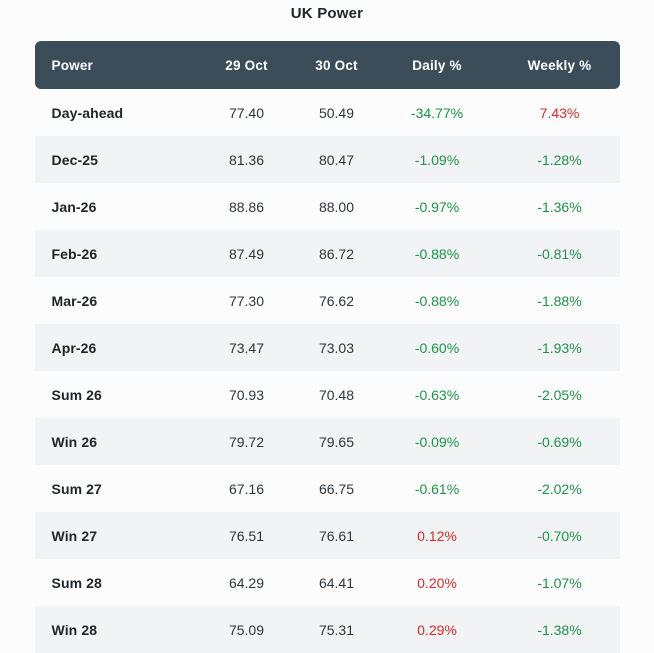 The width and height of the screenshot is (654, 653). Describe the element at coordinates (246, 112) in the screenshot. I see `price-29oct: 77.40` at that location.